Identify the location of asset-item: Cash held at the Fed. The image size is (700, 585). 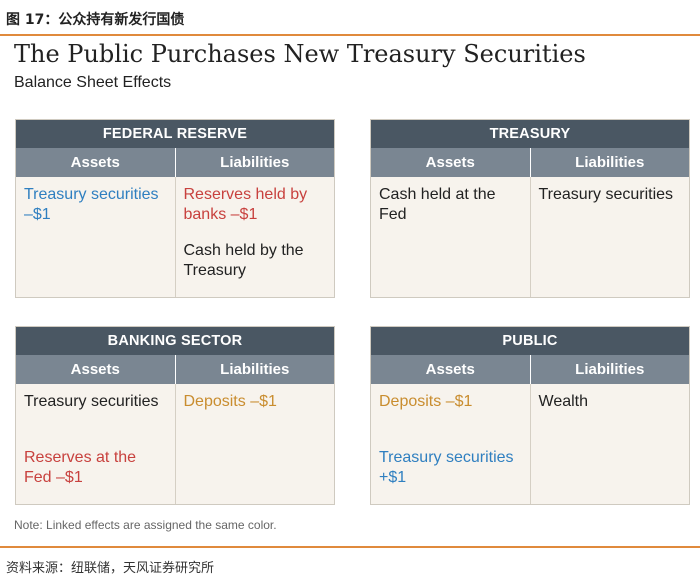
(437, 204).